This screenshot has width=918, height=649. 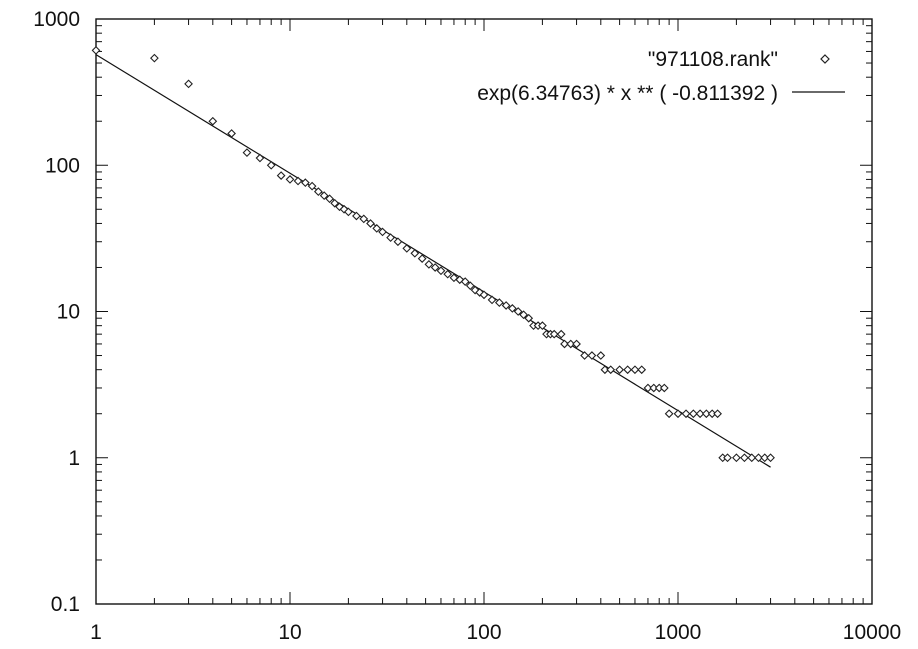 What do you see at coordinates (74, 458) in the screenshot?
I see `y-tick-label: 1` at bounding box center [74, 458].